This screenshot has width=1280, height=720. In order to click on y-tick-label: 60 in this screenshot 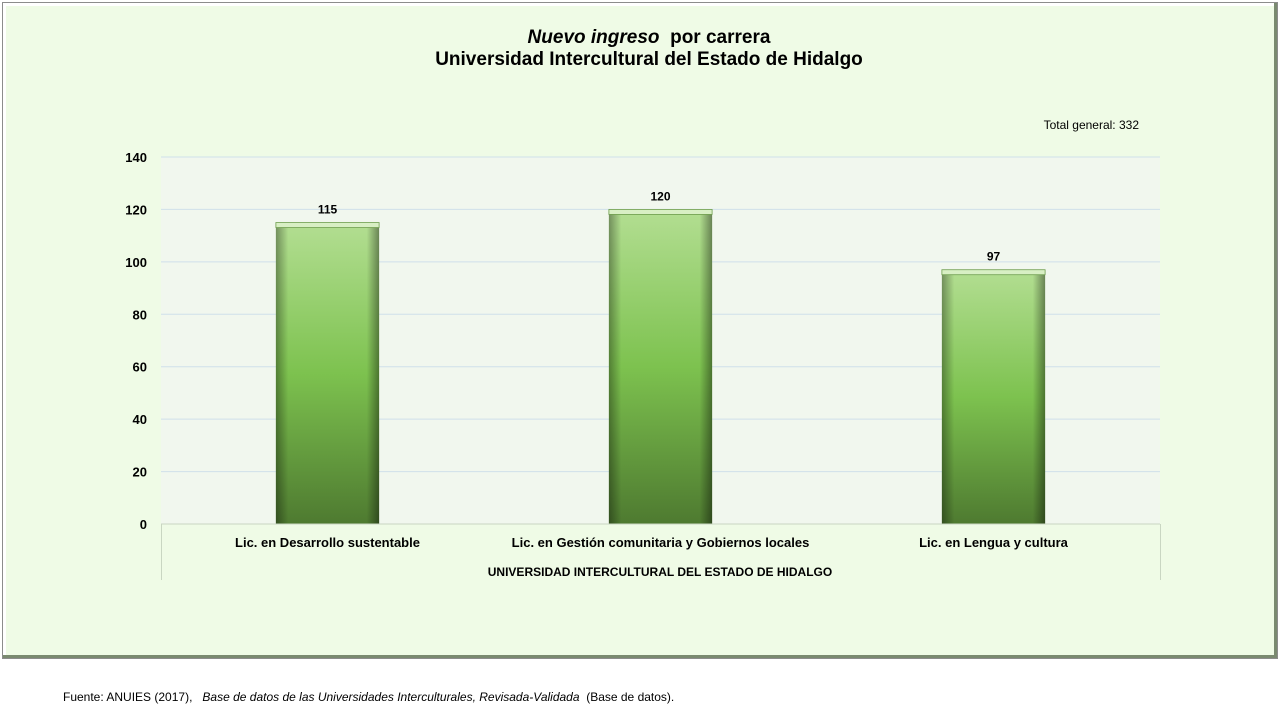, I will do `click(140, 367)`.